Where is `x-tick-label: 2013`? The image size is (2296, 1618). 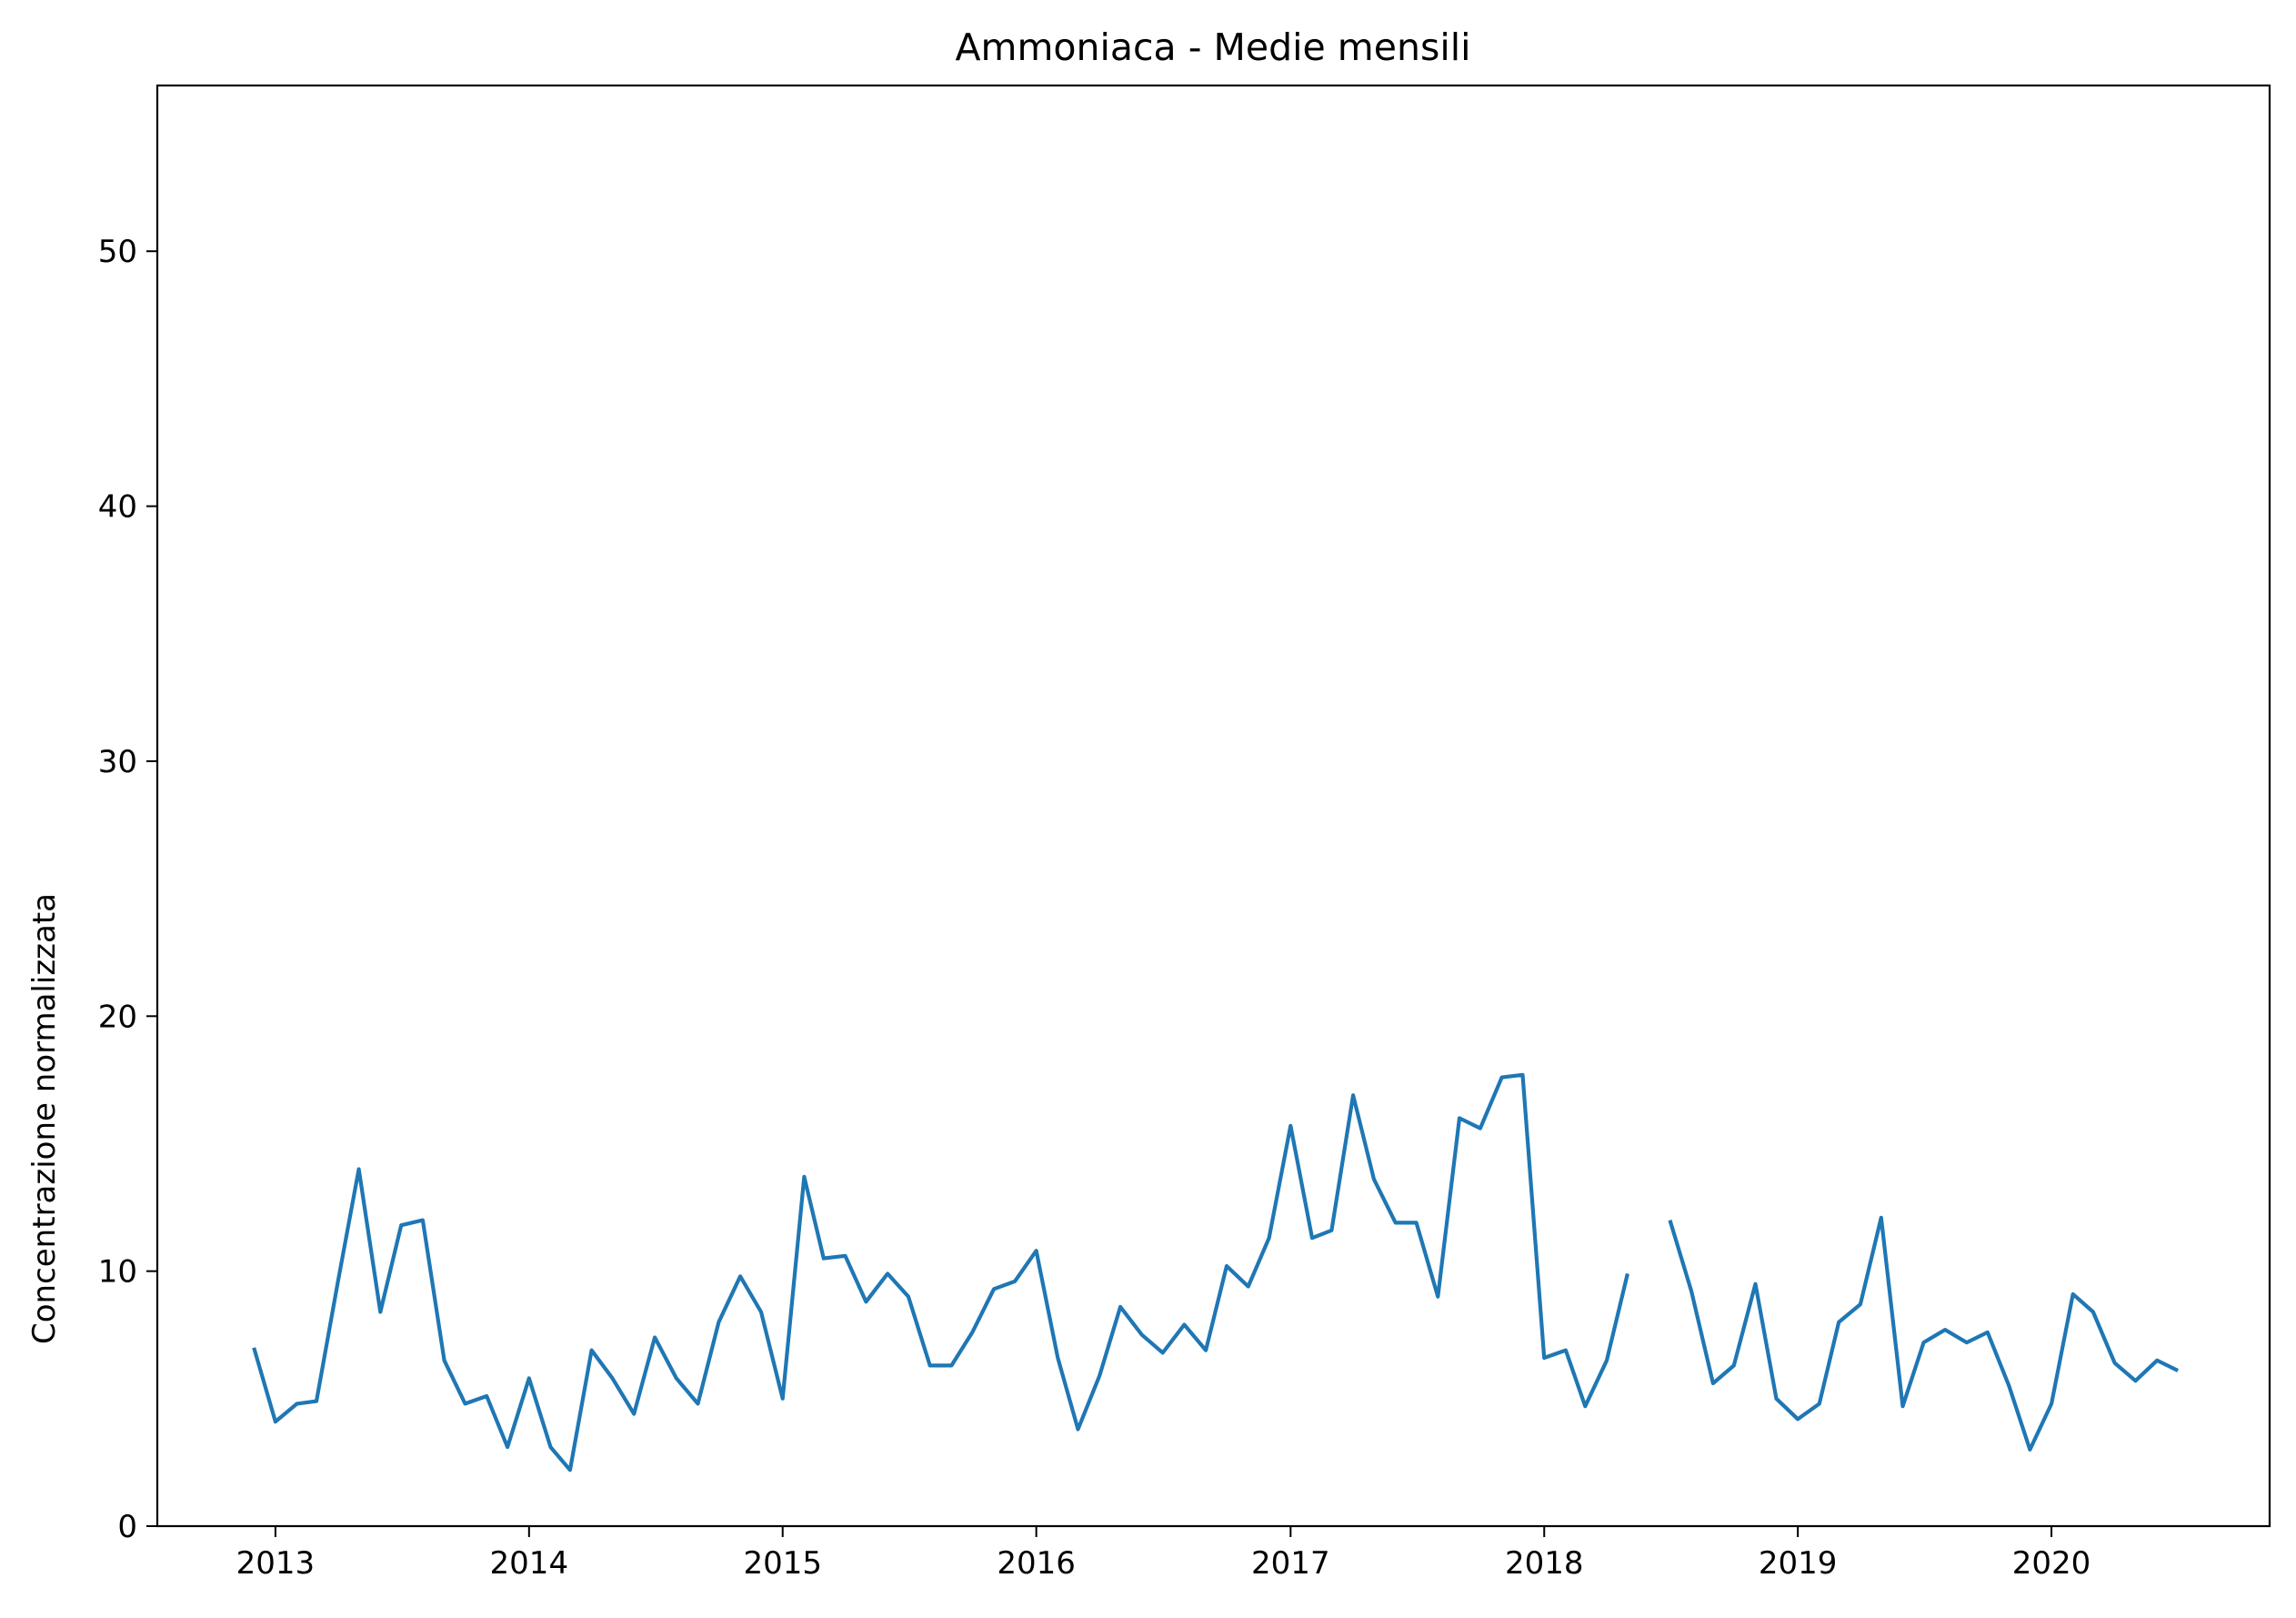
x-tick-label: 2013 is located at coordinates (276, 1563).